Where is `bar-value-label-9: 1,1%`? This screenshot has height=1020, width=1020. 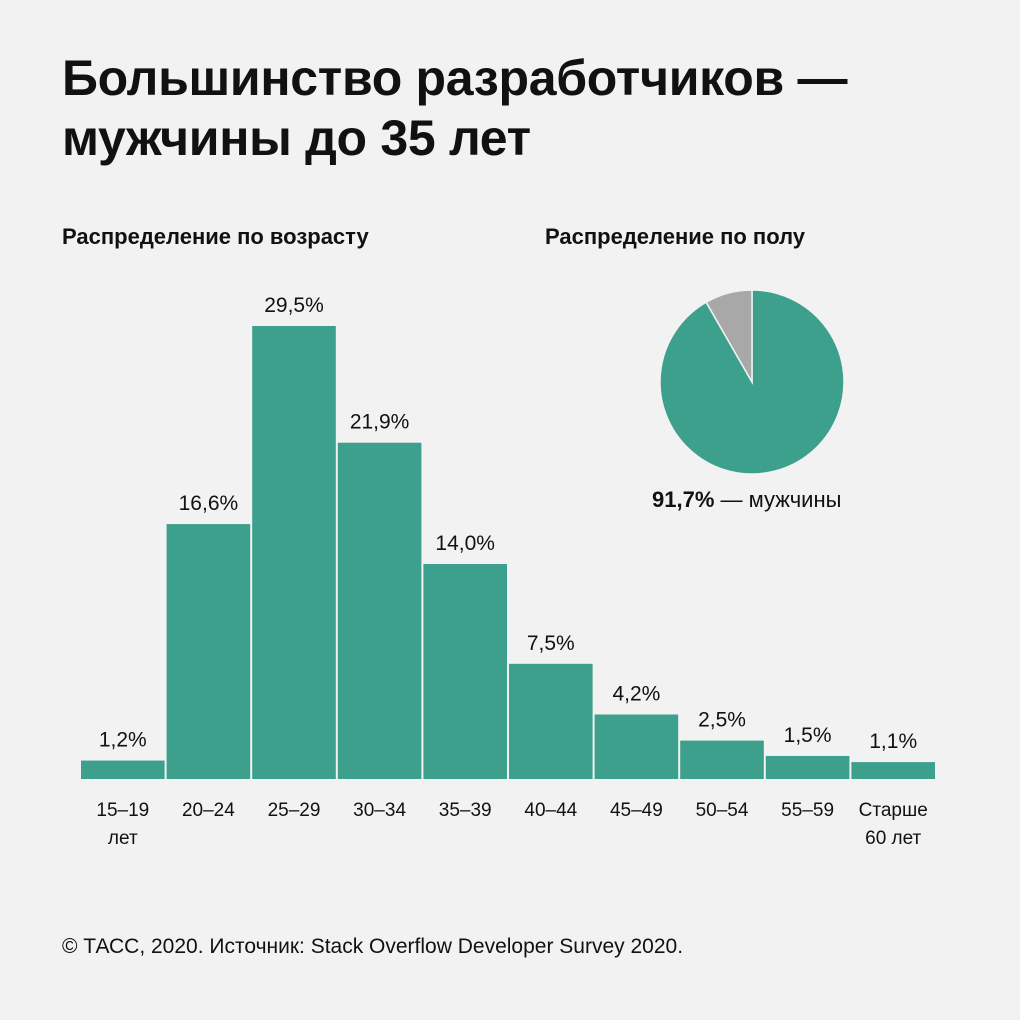 bar-value-label-9: 1,1% is located at coordinates (893, 741).